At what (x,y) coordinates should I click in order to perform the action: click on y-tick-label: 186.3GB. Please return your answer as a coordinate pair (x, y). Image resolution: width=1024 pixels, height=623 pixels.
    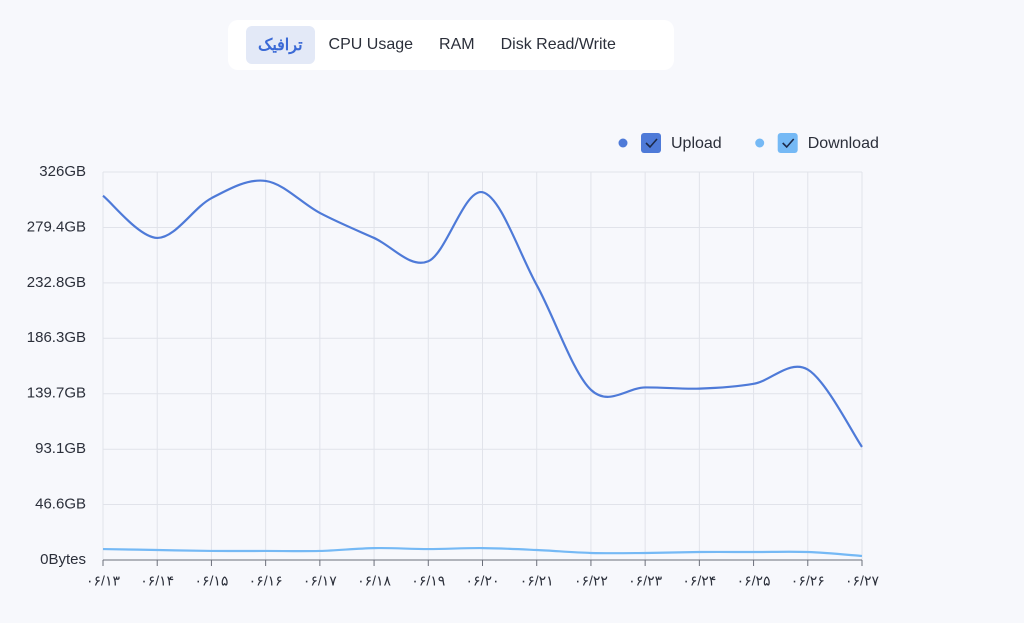
    Looking at the image, I should click on (56, 337).